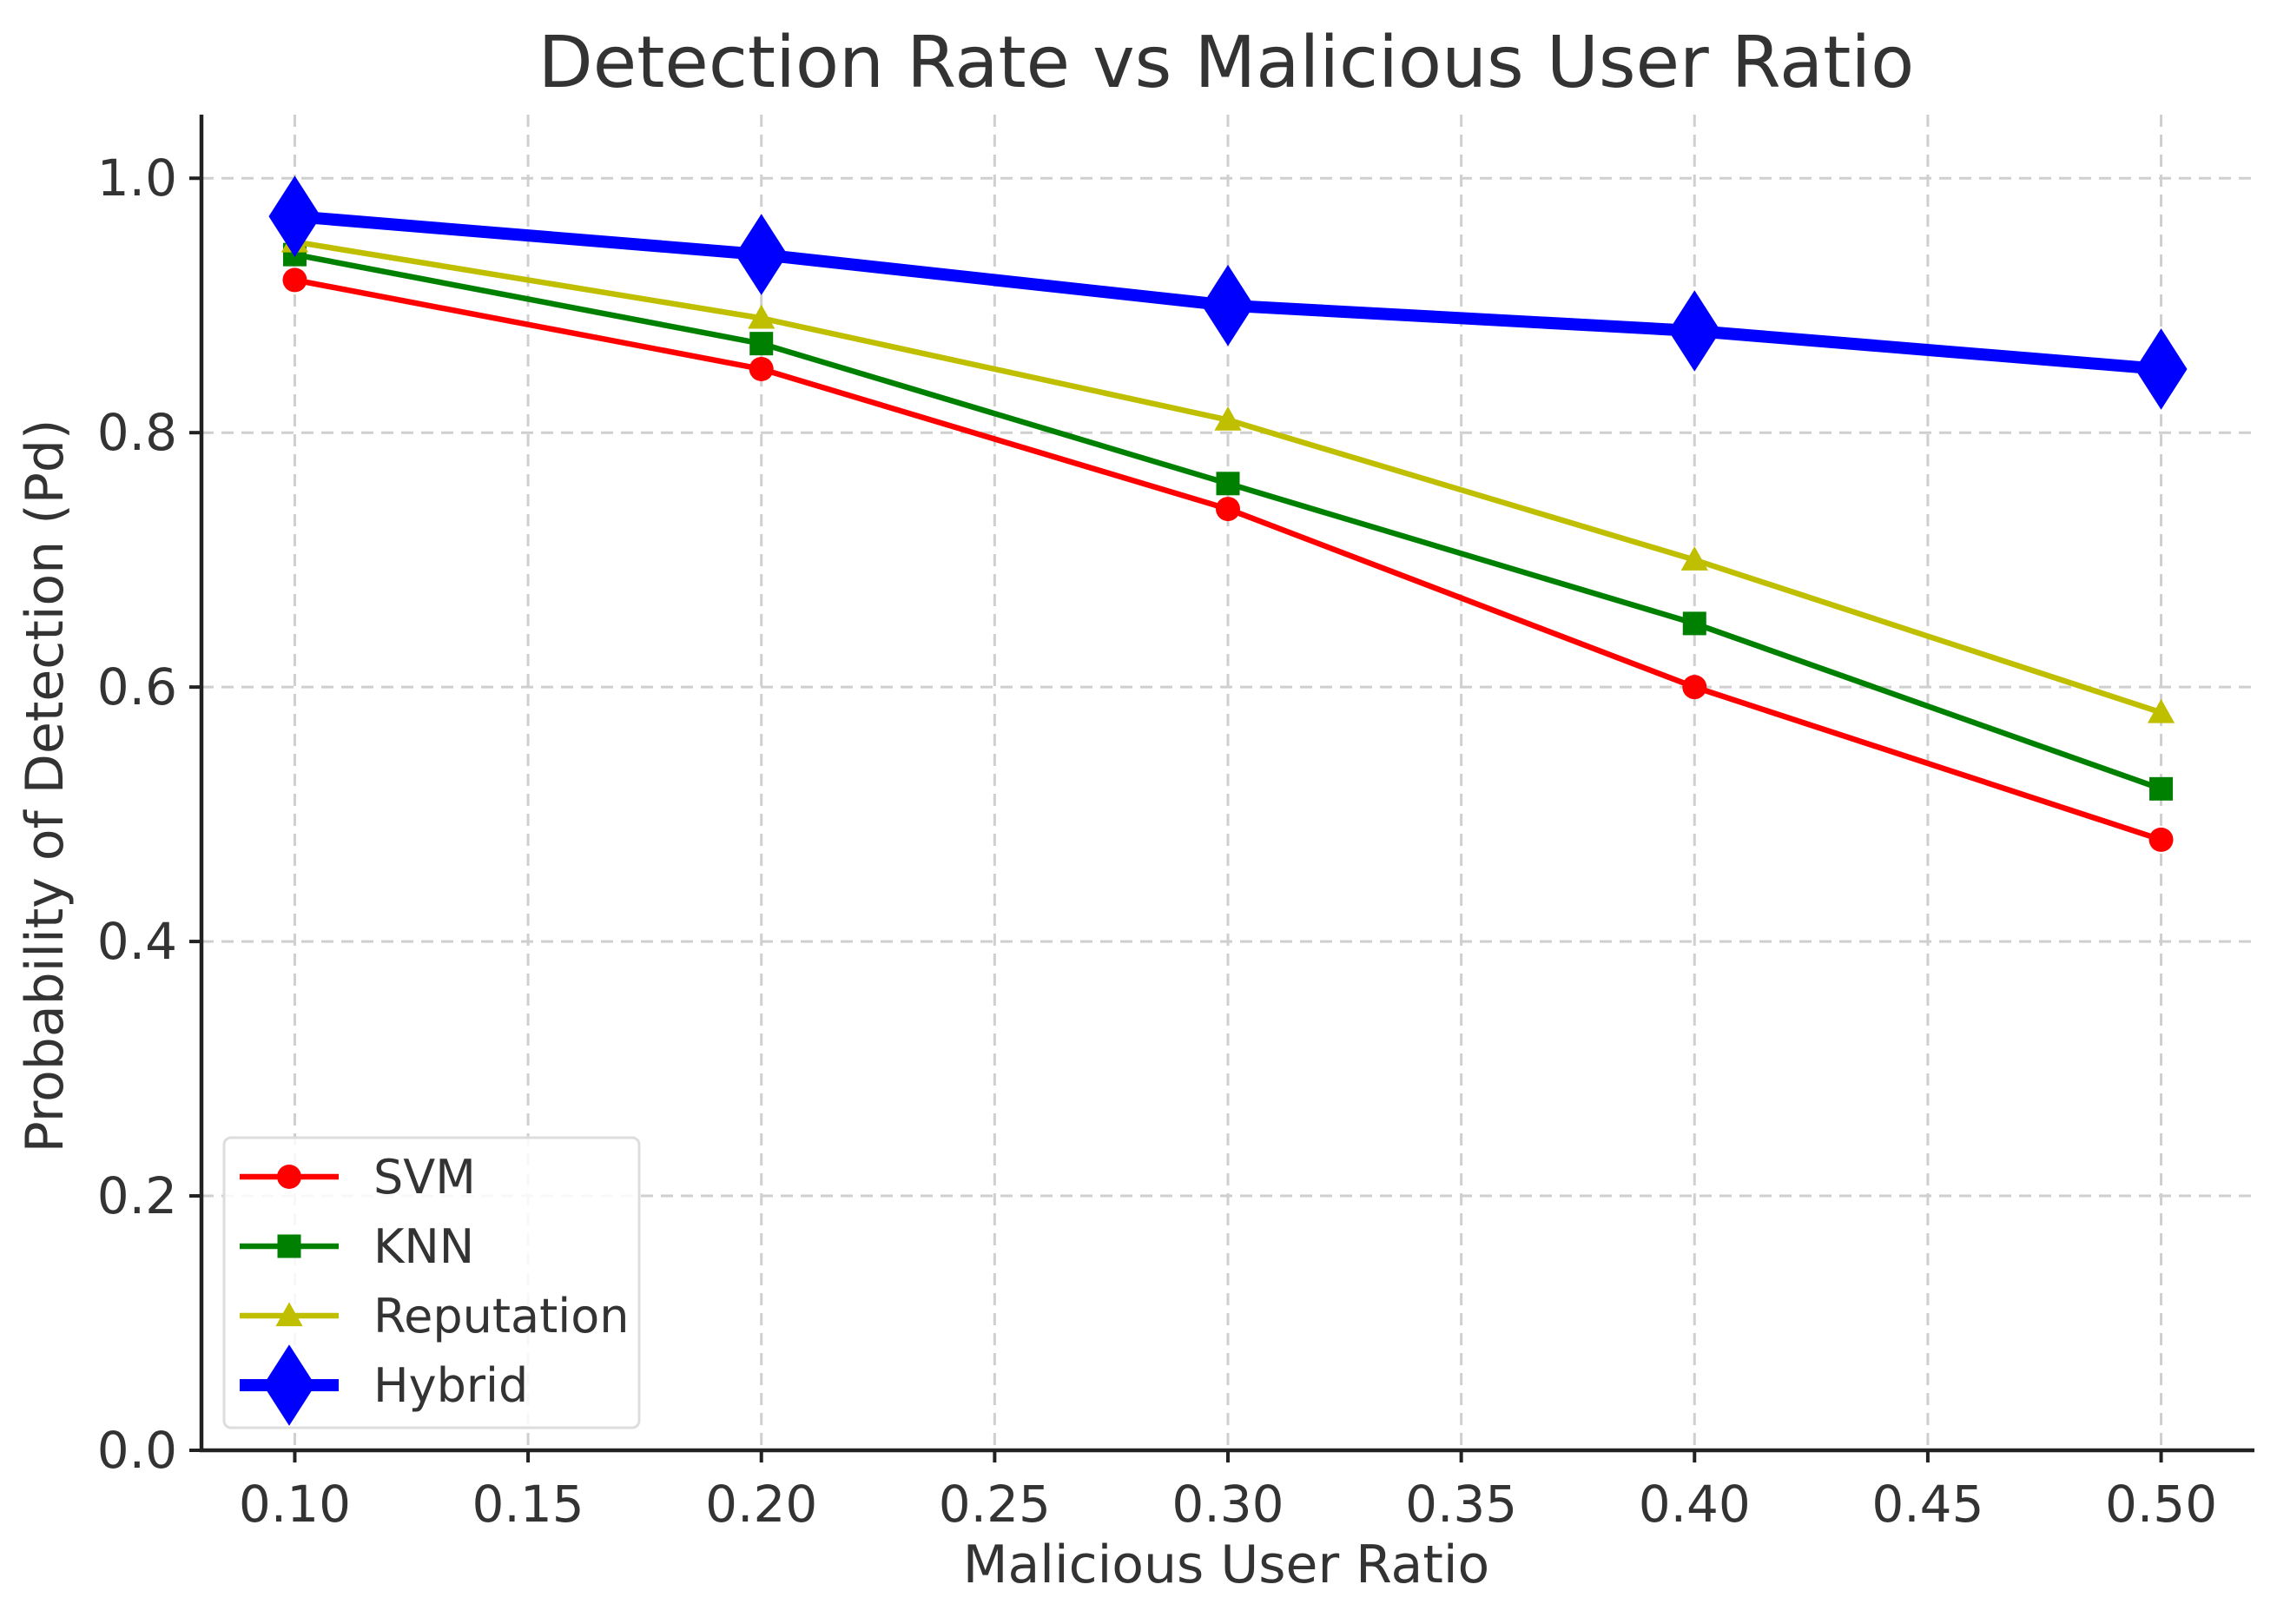  Describe the element at coordinates (289, 1177) in the screenshot. I see `legend-marker-svm` at that location.